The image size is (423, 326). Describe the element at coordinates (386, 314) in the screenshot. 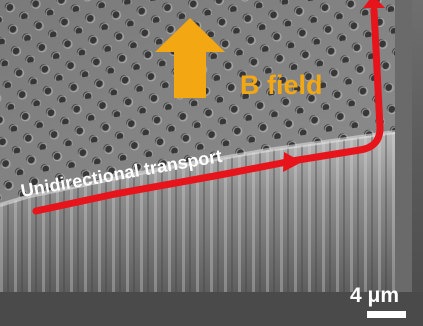

I see `scale-bar` at that location.